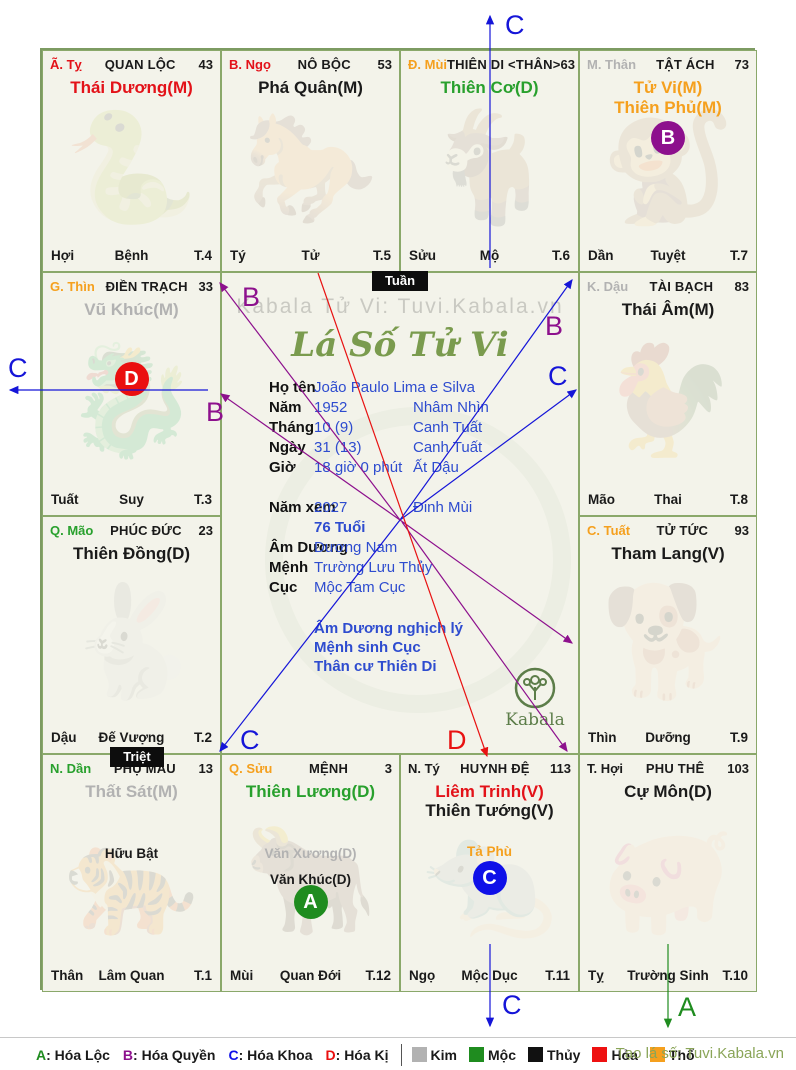 Image resolution: width=796 pixels, height=1070 pixels. Describe the element at coordinates (131, 310) in the screenshot. I see `major-stars: Vũ Khúc(M)` at that location.